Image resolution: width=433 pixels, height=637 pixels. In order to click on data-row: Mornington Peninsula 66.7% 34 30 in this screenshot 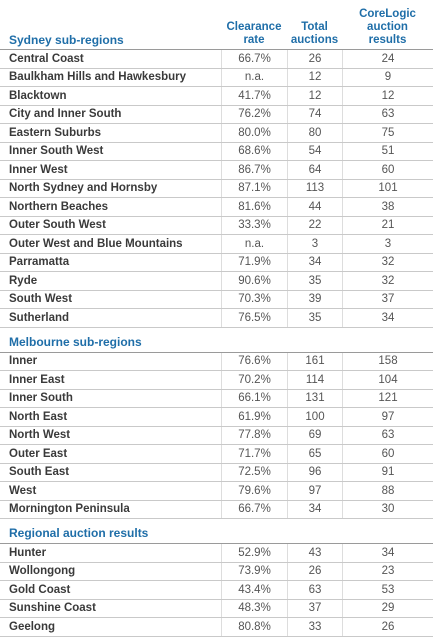, I will do `click(216, 509)`.